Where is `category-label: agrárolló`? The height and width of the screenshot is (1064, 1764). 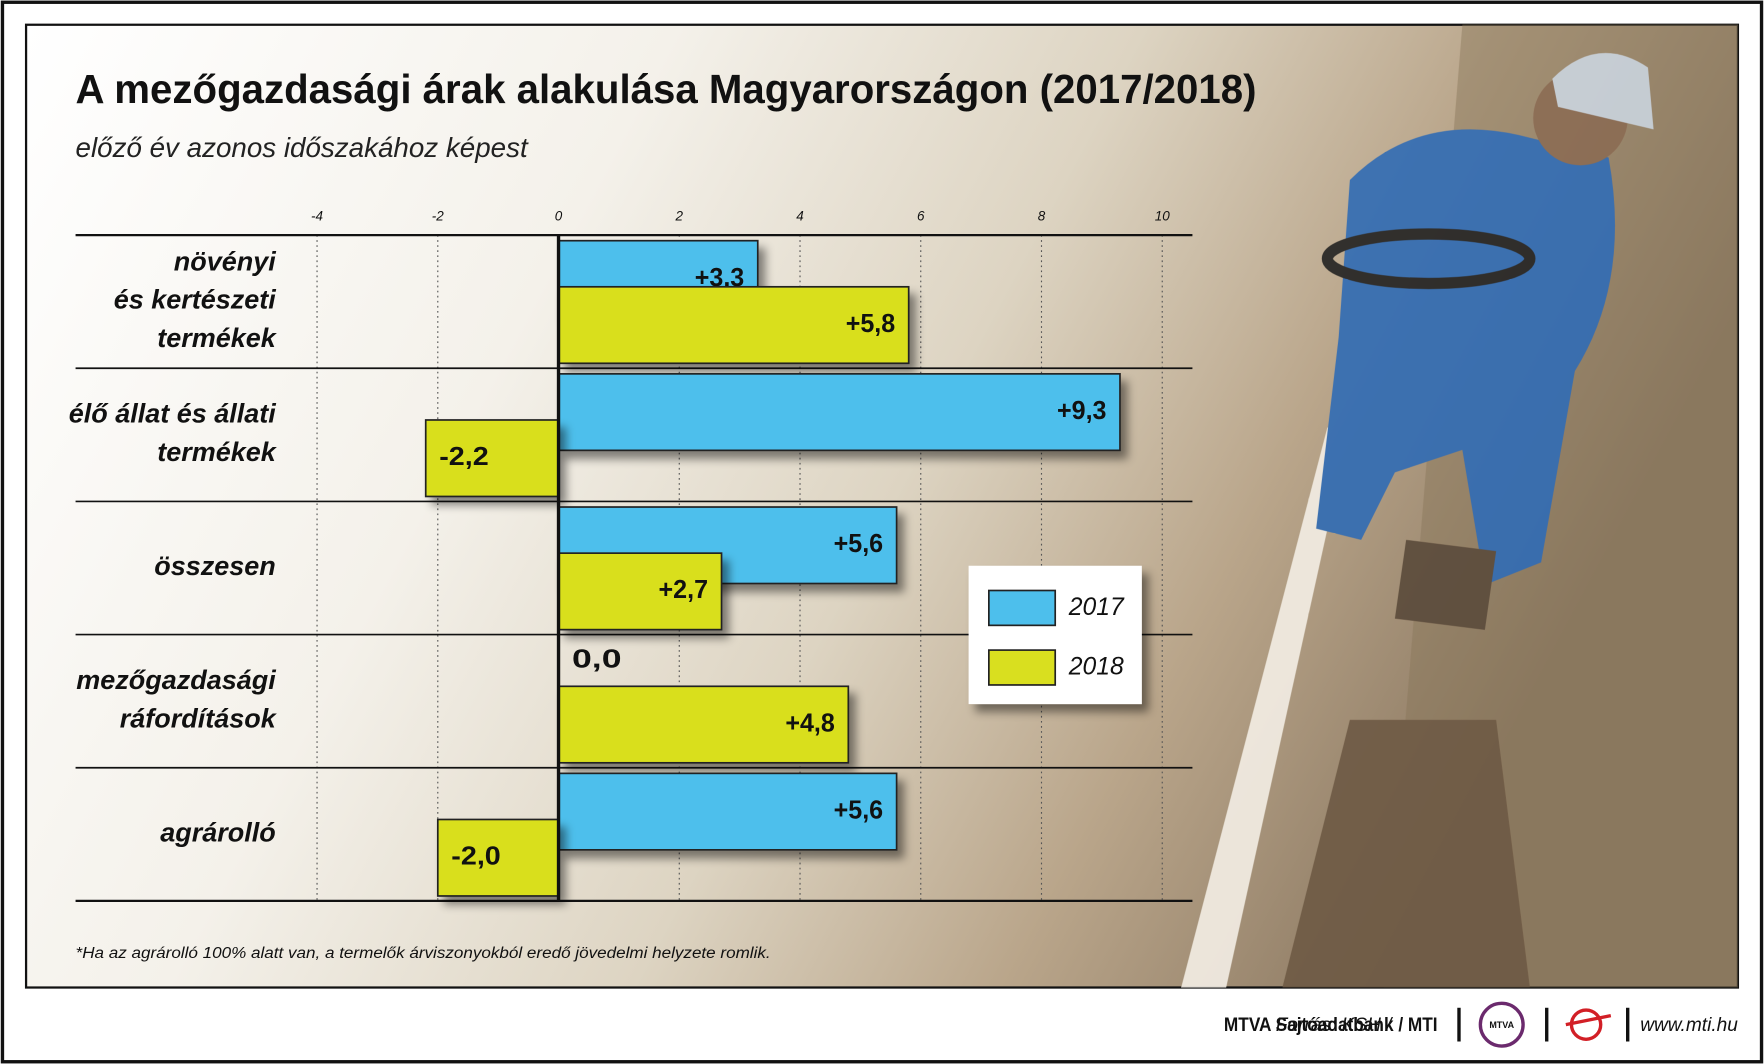 category-label: agrárolló is located at coordinates (217, 832).